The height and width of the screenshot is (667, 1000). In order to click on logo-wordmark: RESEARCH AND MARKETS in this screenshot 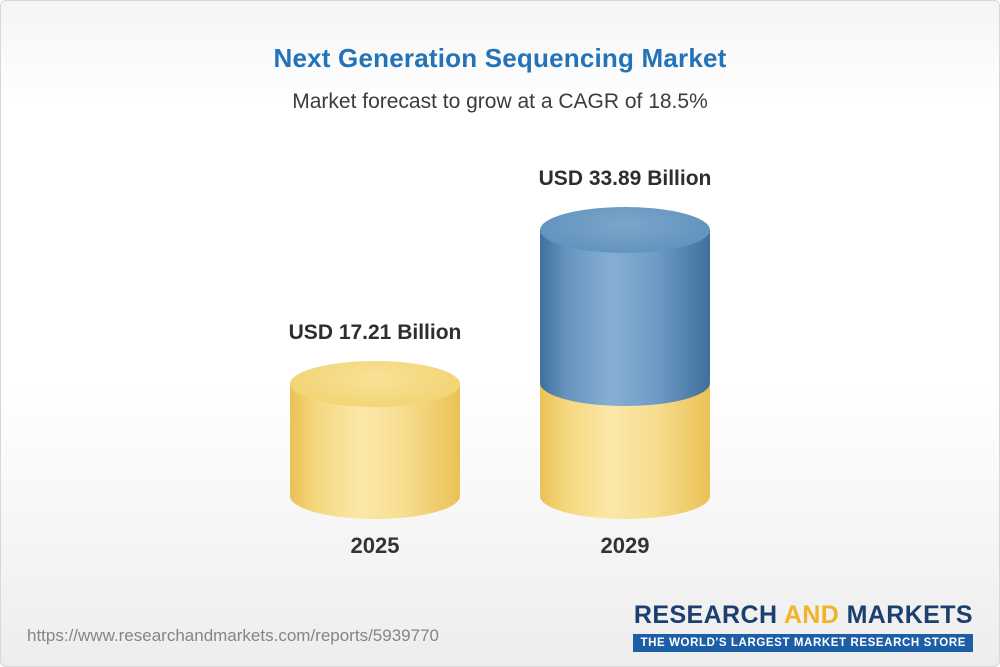, I will do `click(803, 615)`.